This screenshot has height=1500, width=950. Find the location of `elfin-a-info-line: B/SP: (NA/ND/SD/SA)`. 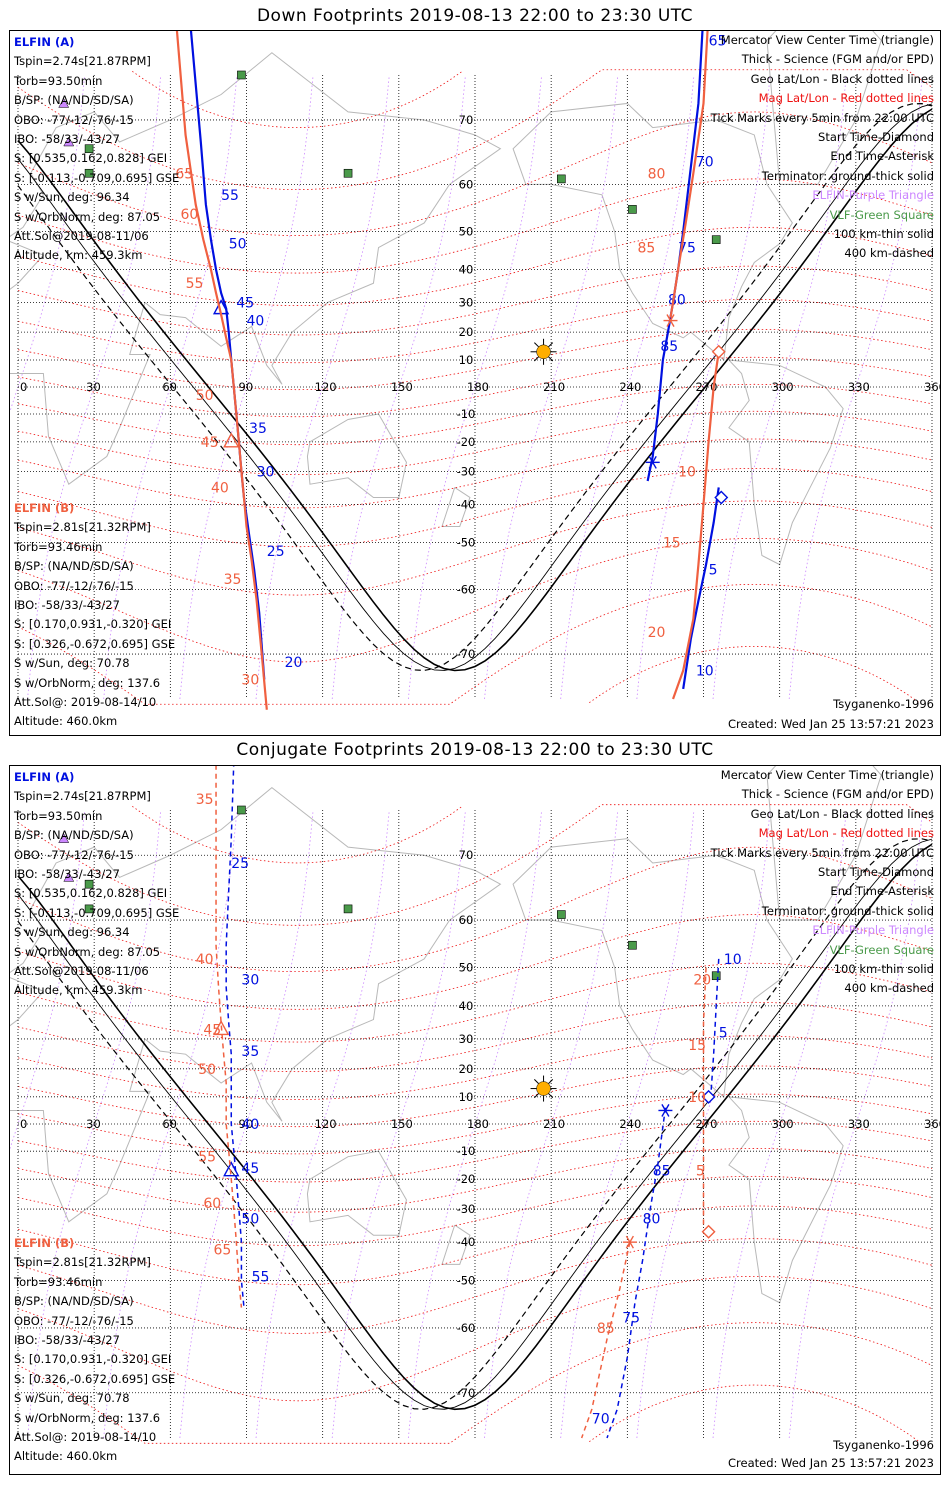

elfin-a-info-line: B/SP: (NA/ND/SD/SA) is located at coordinates (74, 835).